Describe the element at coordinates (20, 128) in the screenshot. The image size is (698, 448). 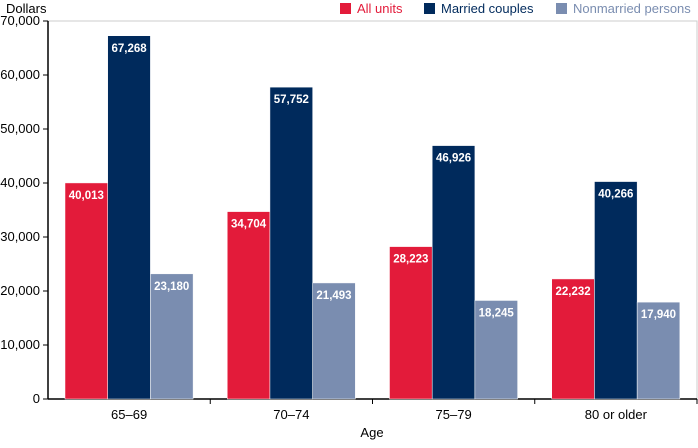
I see `y-tick-label: 50,000` at that location.